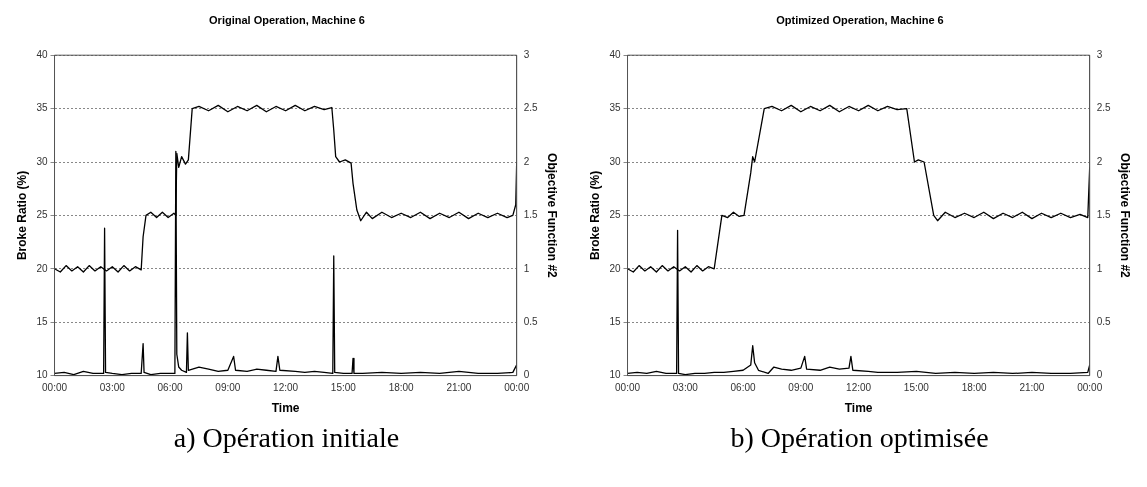  Describe the element at coordinates (286, 438) in the screenshot. I see `text: a) Opération initiale` at that location.